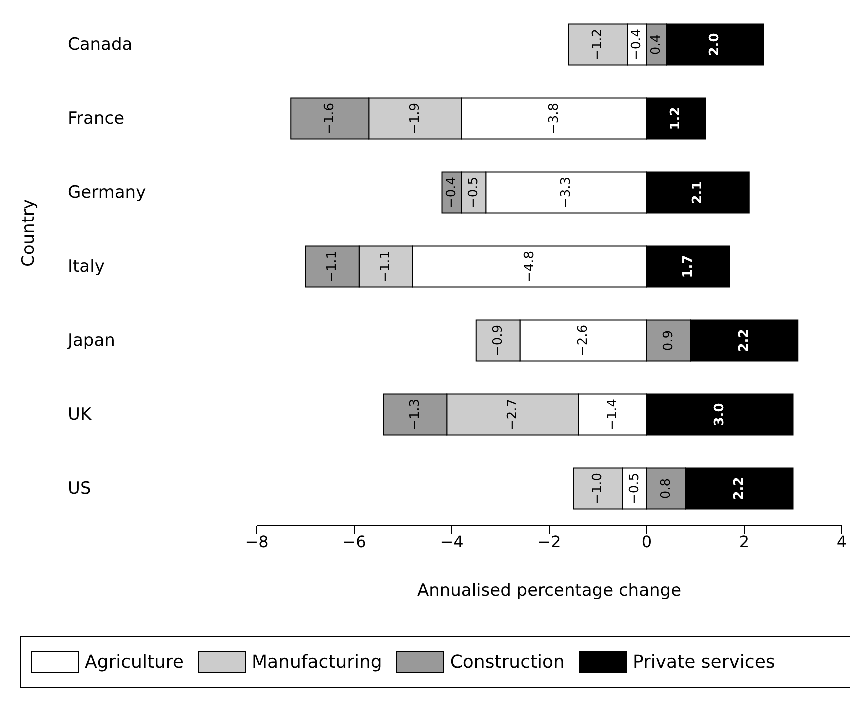 This screenshot has width=850, height=713. Describe the element at coordinates (612, 414) in the screenshot. I see `data-label: −1.4` at that location.